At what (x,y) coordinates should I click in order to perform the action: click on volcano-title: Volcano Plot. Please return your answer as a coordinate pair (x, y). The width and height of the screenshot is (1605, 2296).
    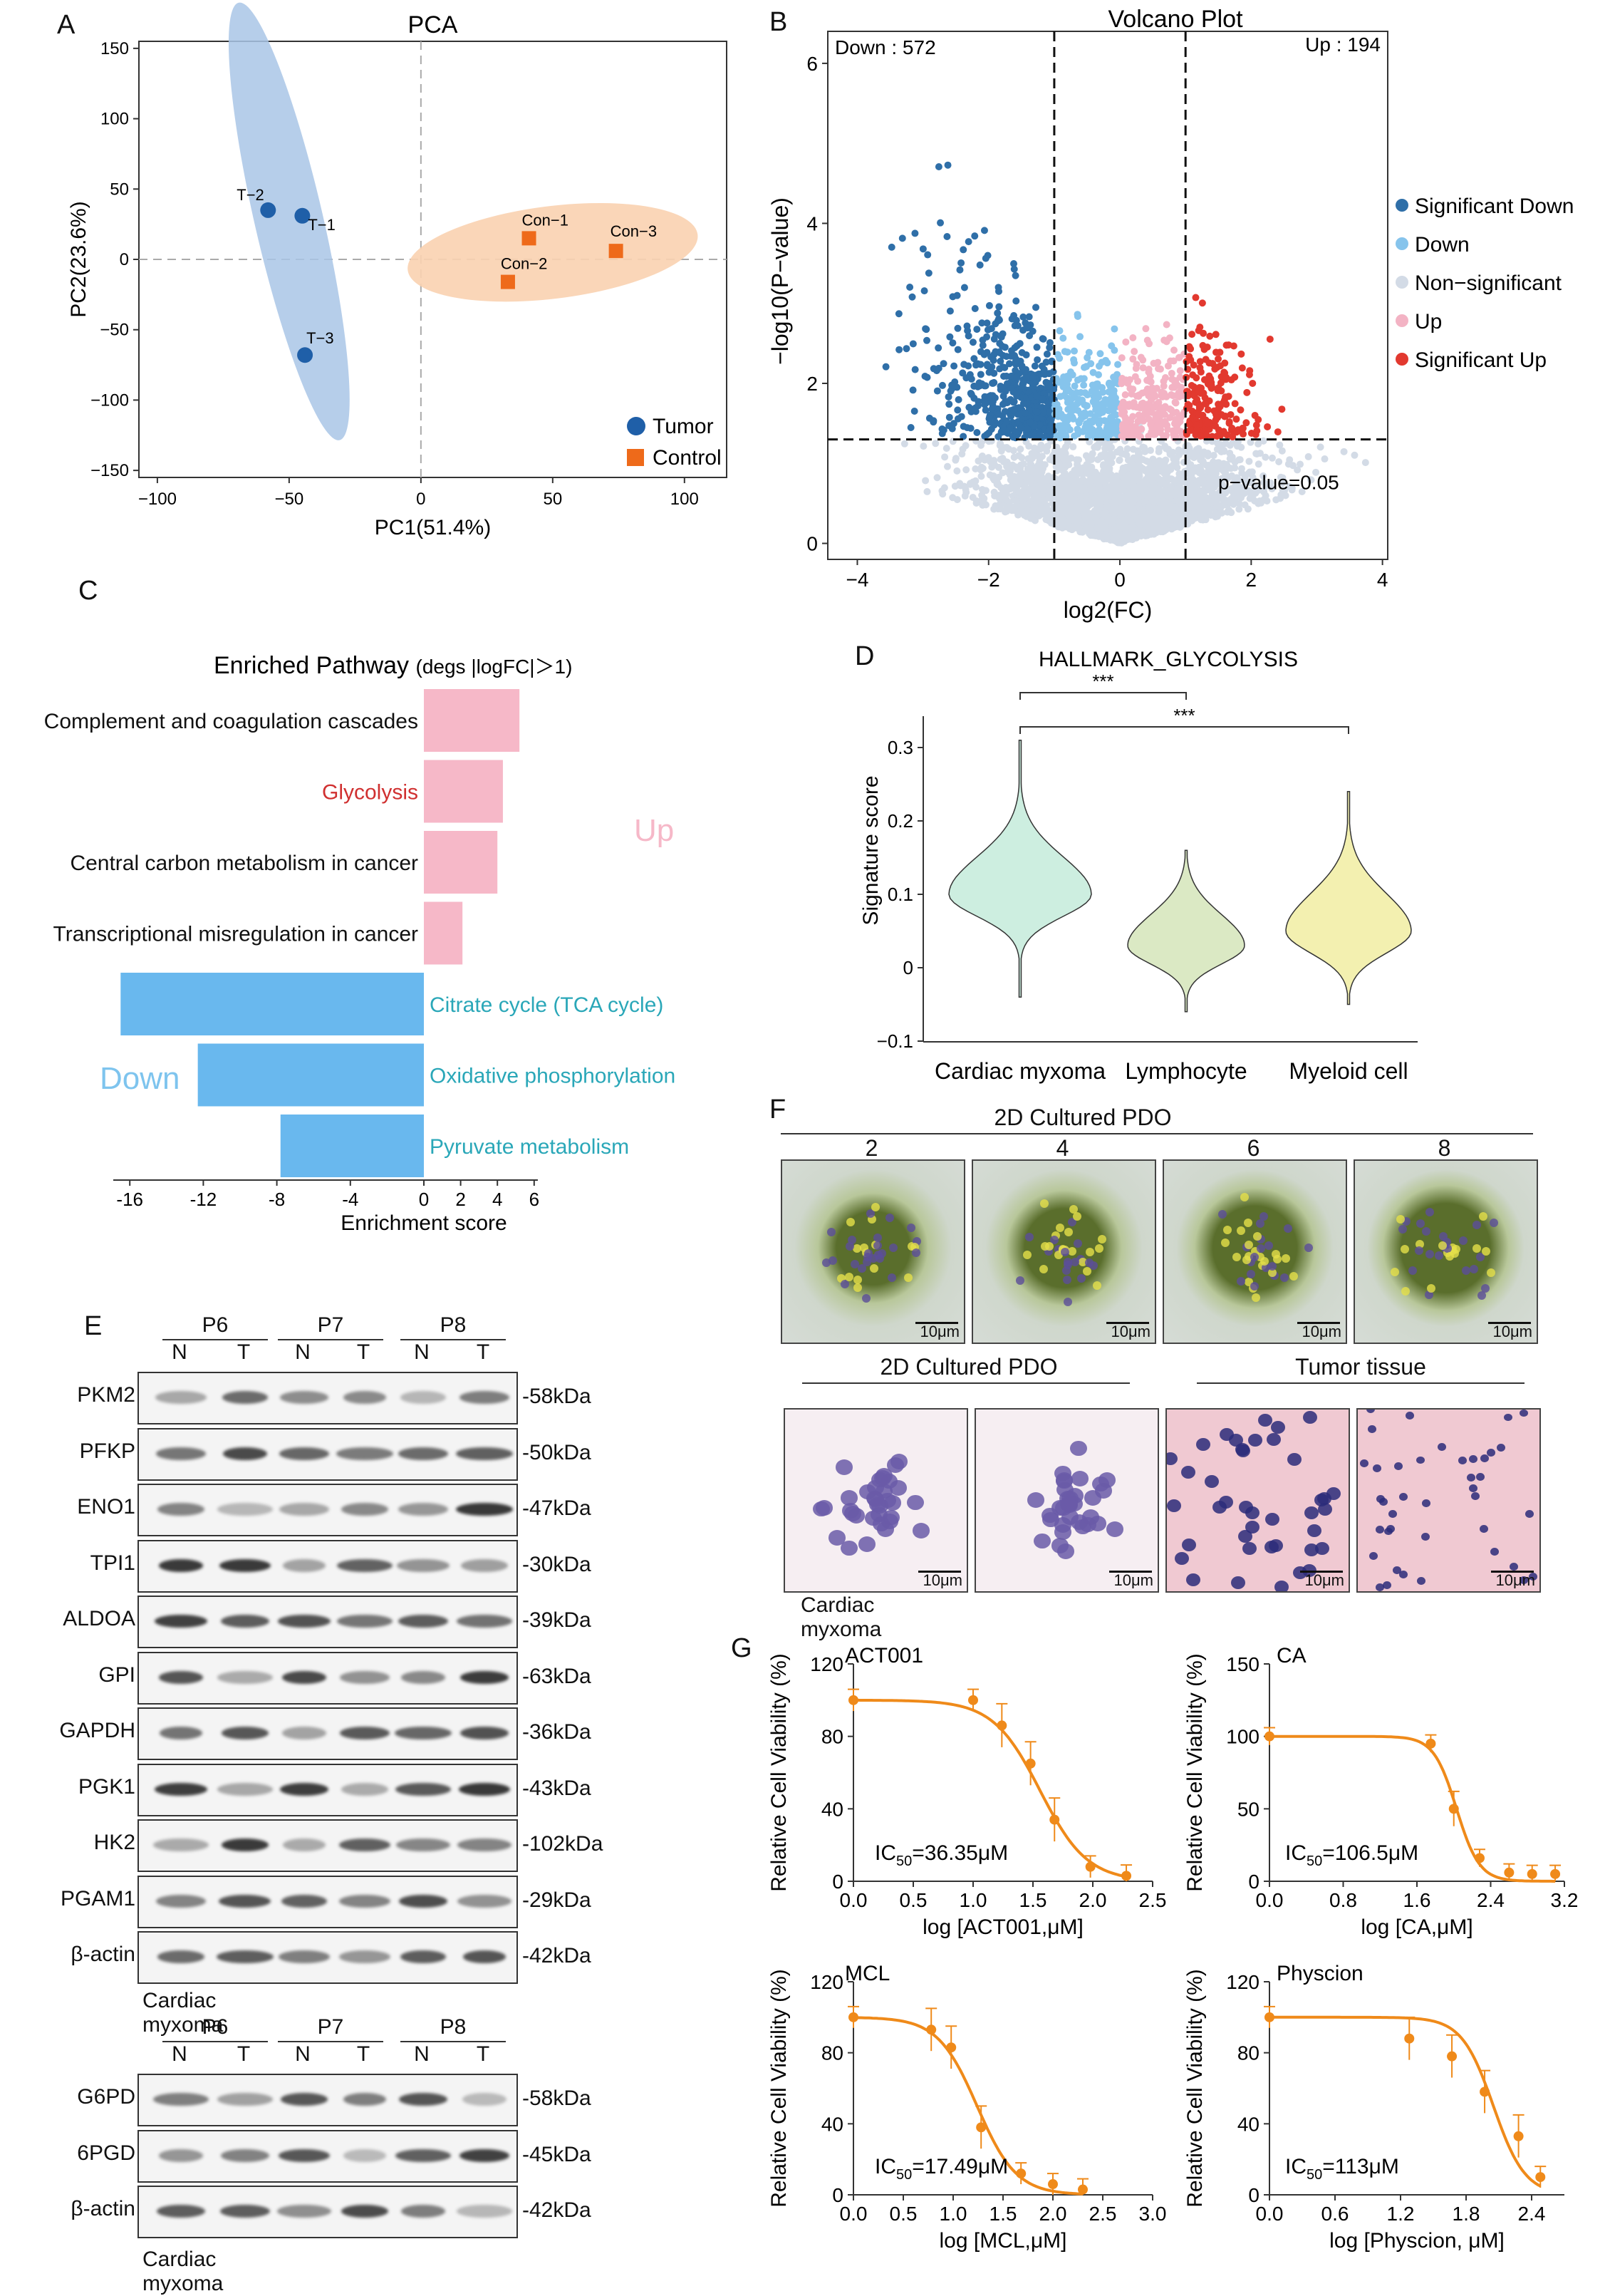
    Looking at the image, I should click on (1175, 19).